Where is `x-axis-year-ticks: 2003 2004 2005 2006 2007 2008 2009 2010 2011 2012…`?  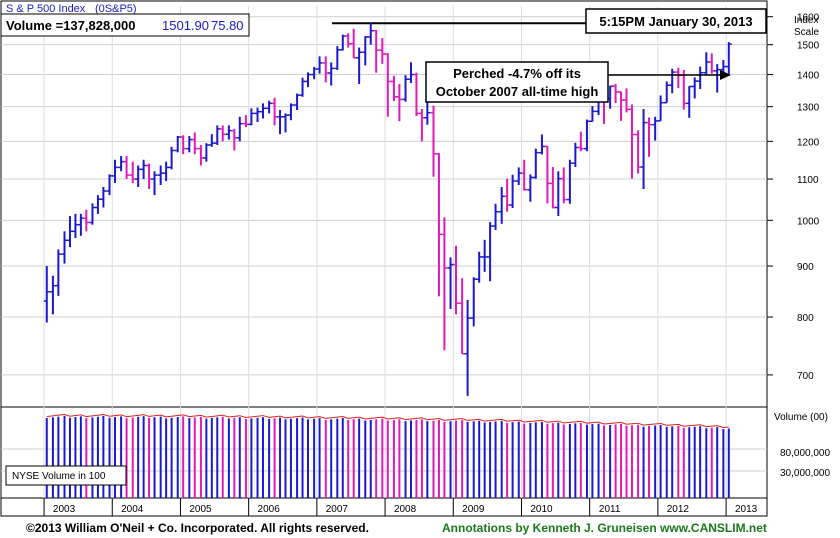 x-axis-year-ticks: 2003 2004 2005 2006 2007 2008 2009 2010 2011 2012… is located at coordinates (400, 507).